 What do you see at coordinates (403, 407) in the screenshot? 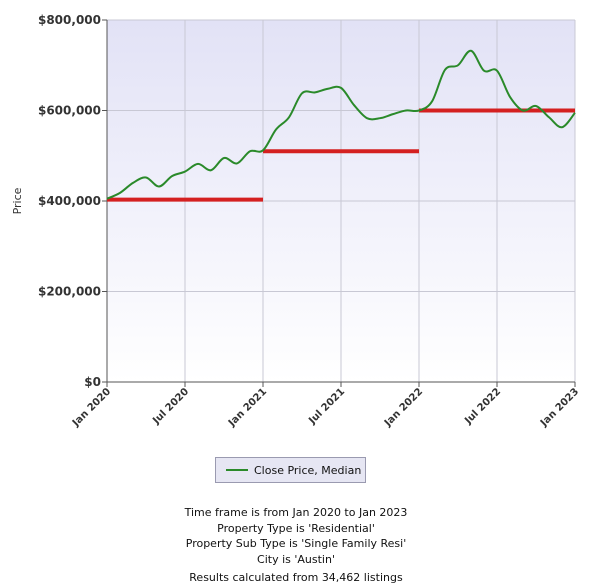
I see `x-tick-label: Jan 2022` at bounding box center [403, 407].